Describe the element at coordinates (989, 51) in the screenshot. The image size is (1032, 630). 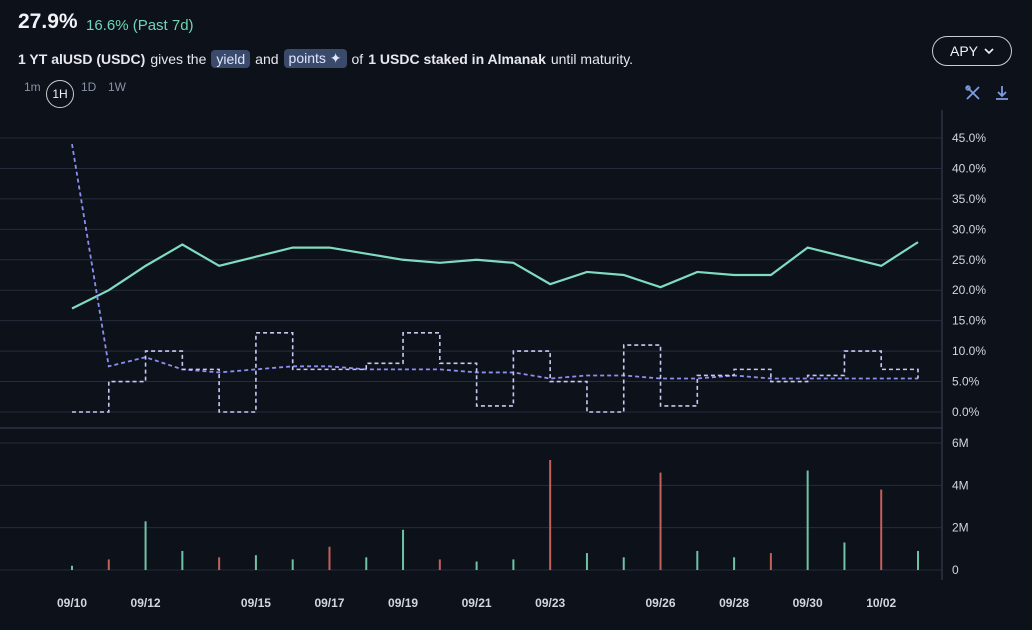
I see `chevron-down-icon` at that location.